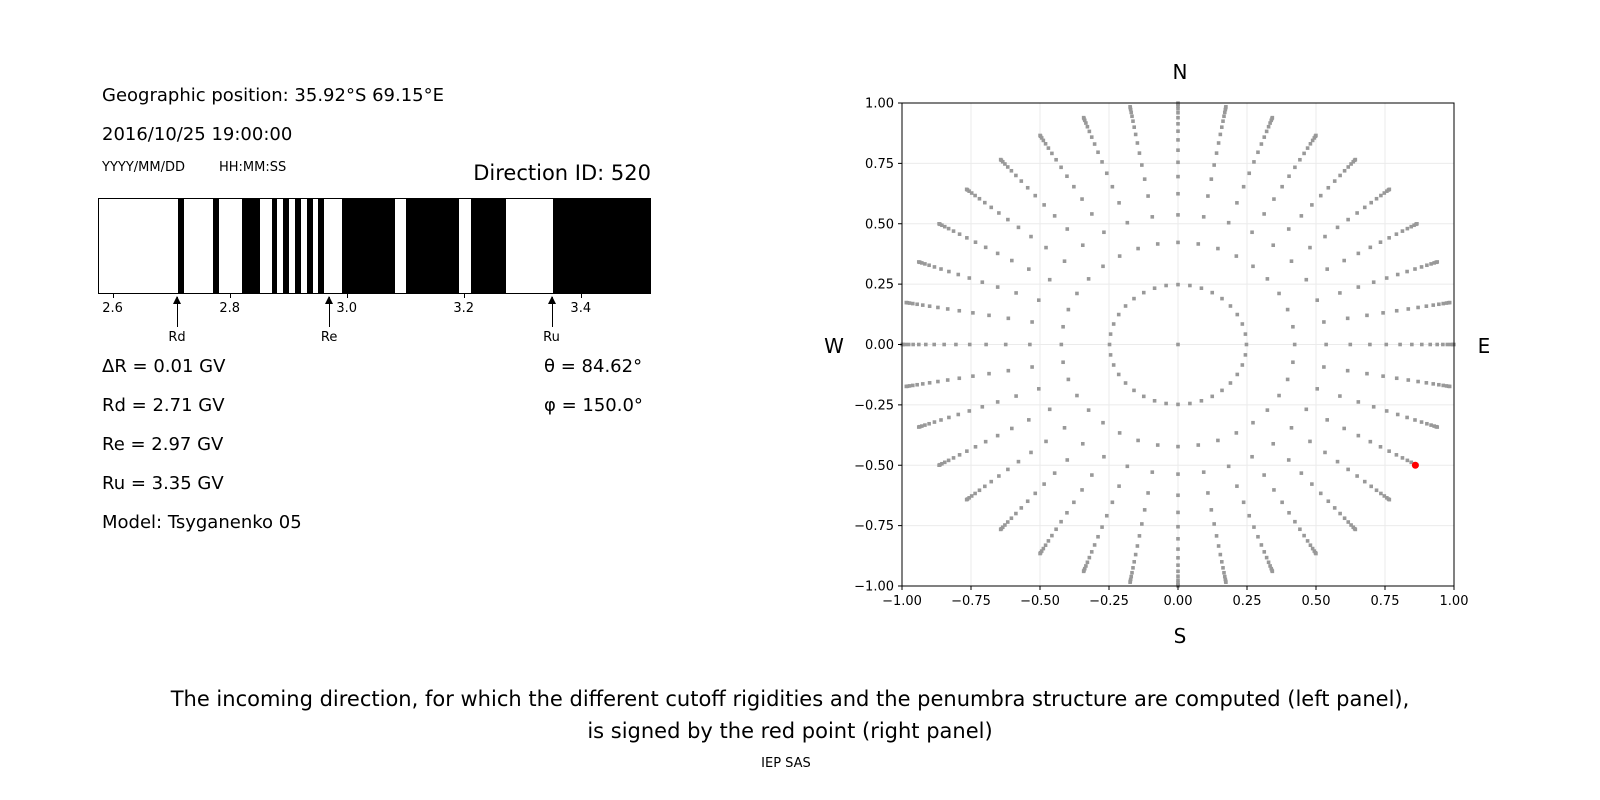 The height and width of the screenshot is (800, 1600). What do you see at coordinates (1454, 601) in the screenshot?
I see `x-tick-label: 1.00` at bounding box center [1454, 601].